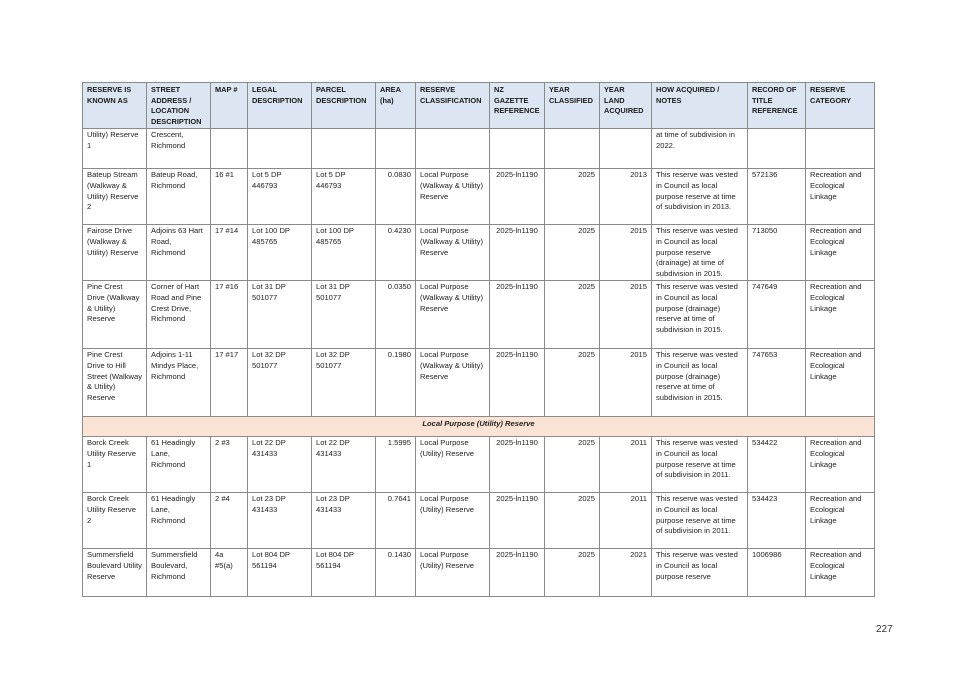  What do you see at coordinates (229, 197) in the screenshot?
I see `cell-map: 16 #1` at bounding box center [229, 197].